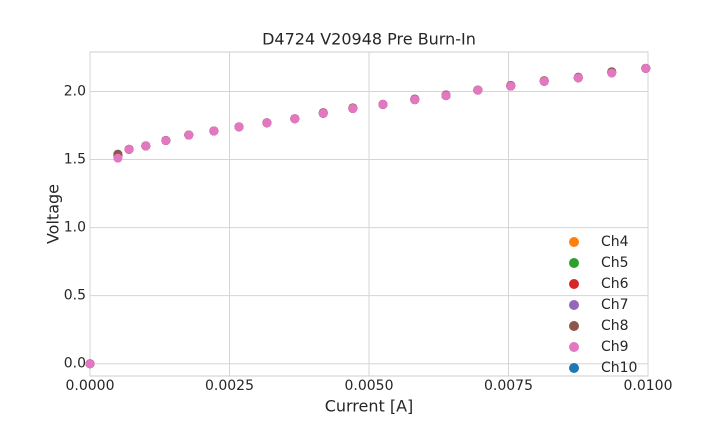  Describe the element at coordinates (369, 386) in the screenshot. I see `x-tick-label: 0.0050` at that location.